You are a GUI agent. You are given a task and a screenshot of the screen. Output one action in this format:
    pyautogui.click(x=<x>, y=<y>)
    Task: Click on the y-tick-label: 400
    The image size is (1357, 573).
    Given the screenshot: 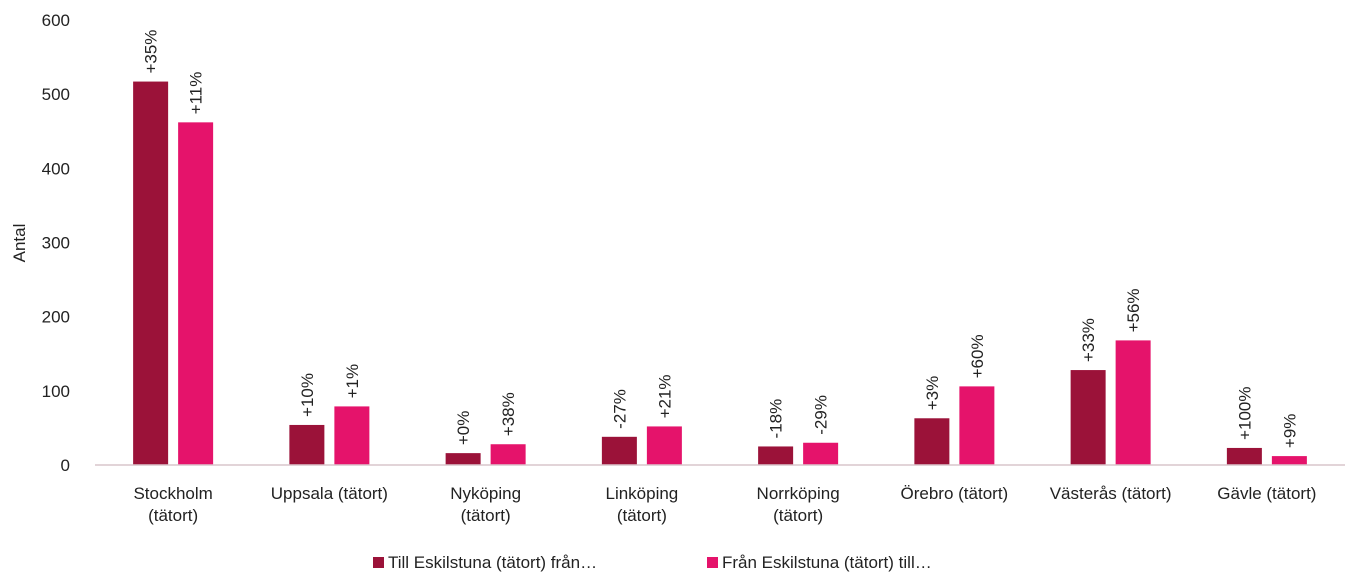 What is the action you would take?
    pyautogui.click(x=56, y=168)
    